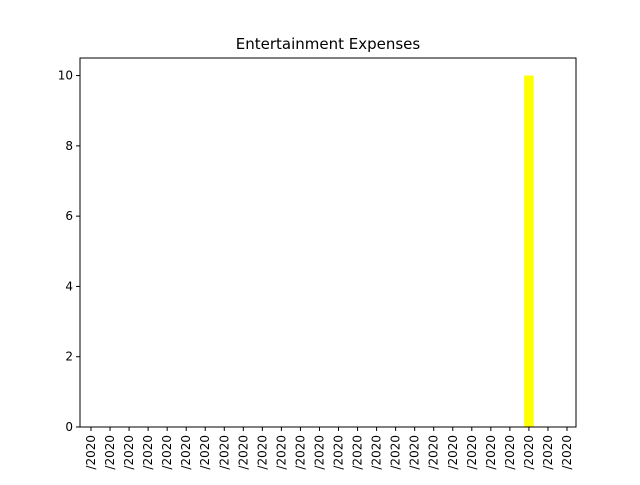 Image resolution: width=640 pixels, height=485 pixels. I want to click on bar, so click(529, 251).